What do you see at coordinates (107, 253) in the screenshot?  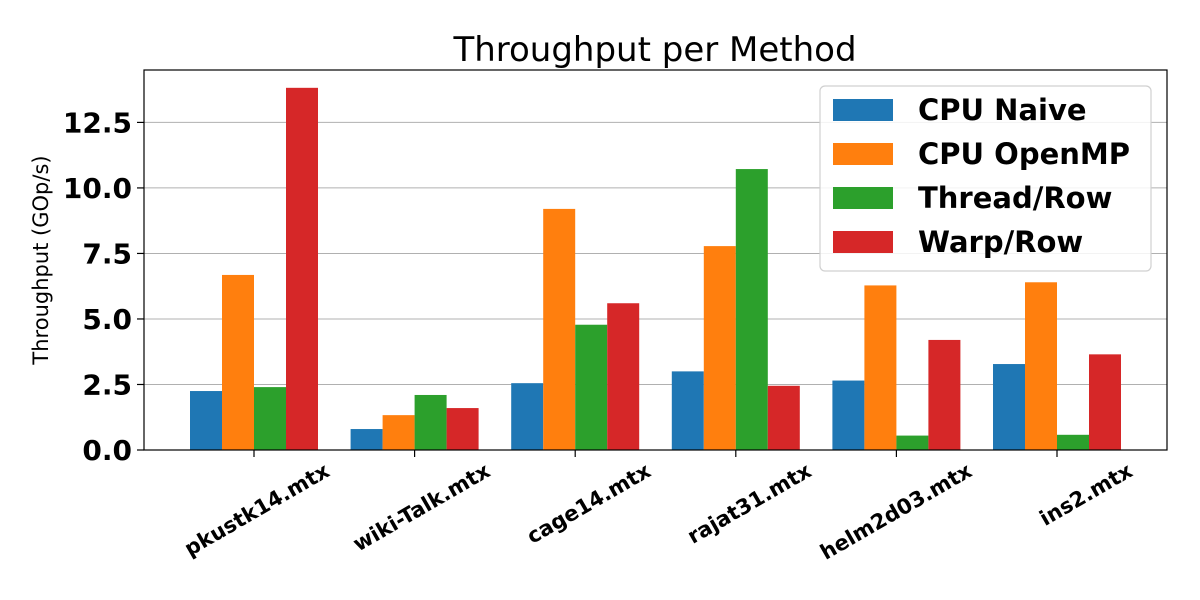 I see `y-tick-label: 7.5` at bounding box center [107, 253].